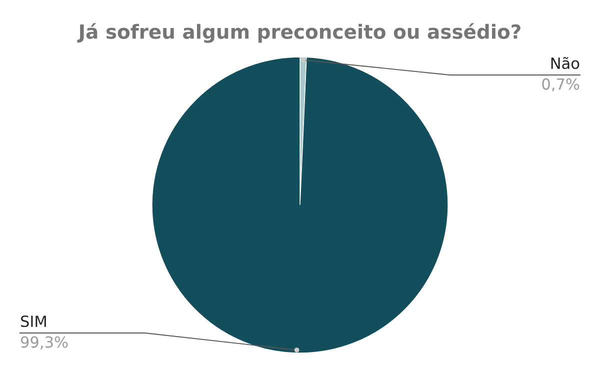  I want to click on data-label: 0,7%, so click(561, 85).